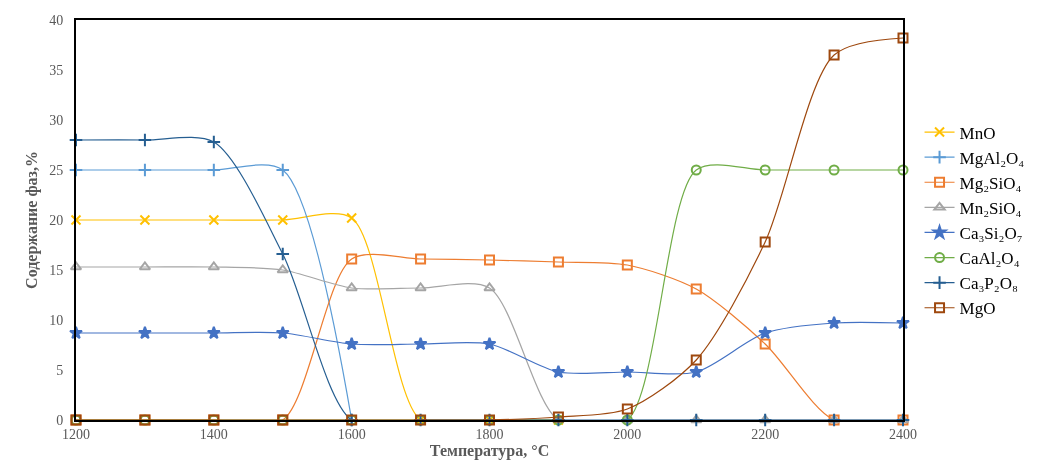 The width and height of the screenshot is (1051, 473). I want to click on y-tick-label: 10, so click(56, 320).